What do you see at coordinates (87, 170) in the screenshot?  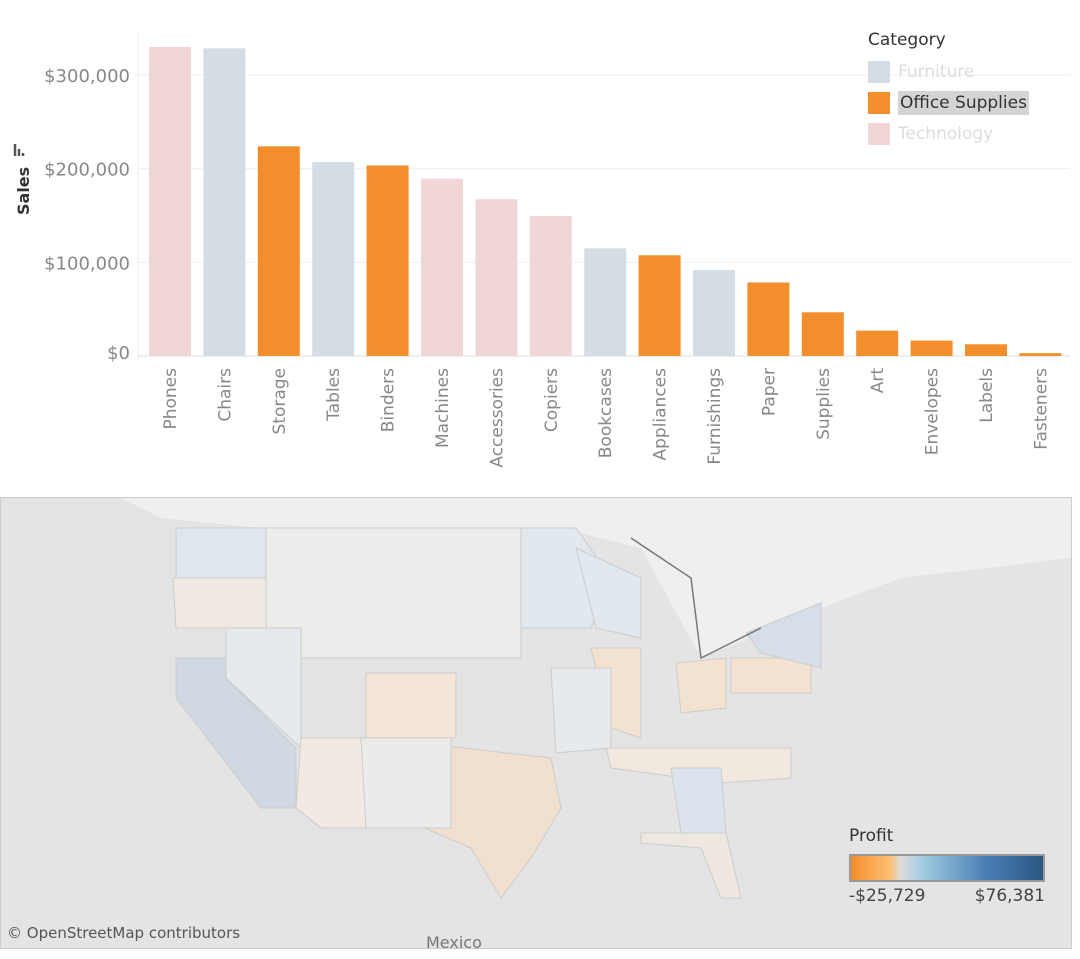 I see `y-tick-label: $200,000` at bounding box center [87, 170].